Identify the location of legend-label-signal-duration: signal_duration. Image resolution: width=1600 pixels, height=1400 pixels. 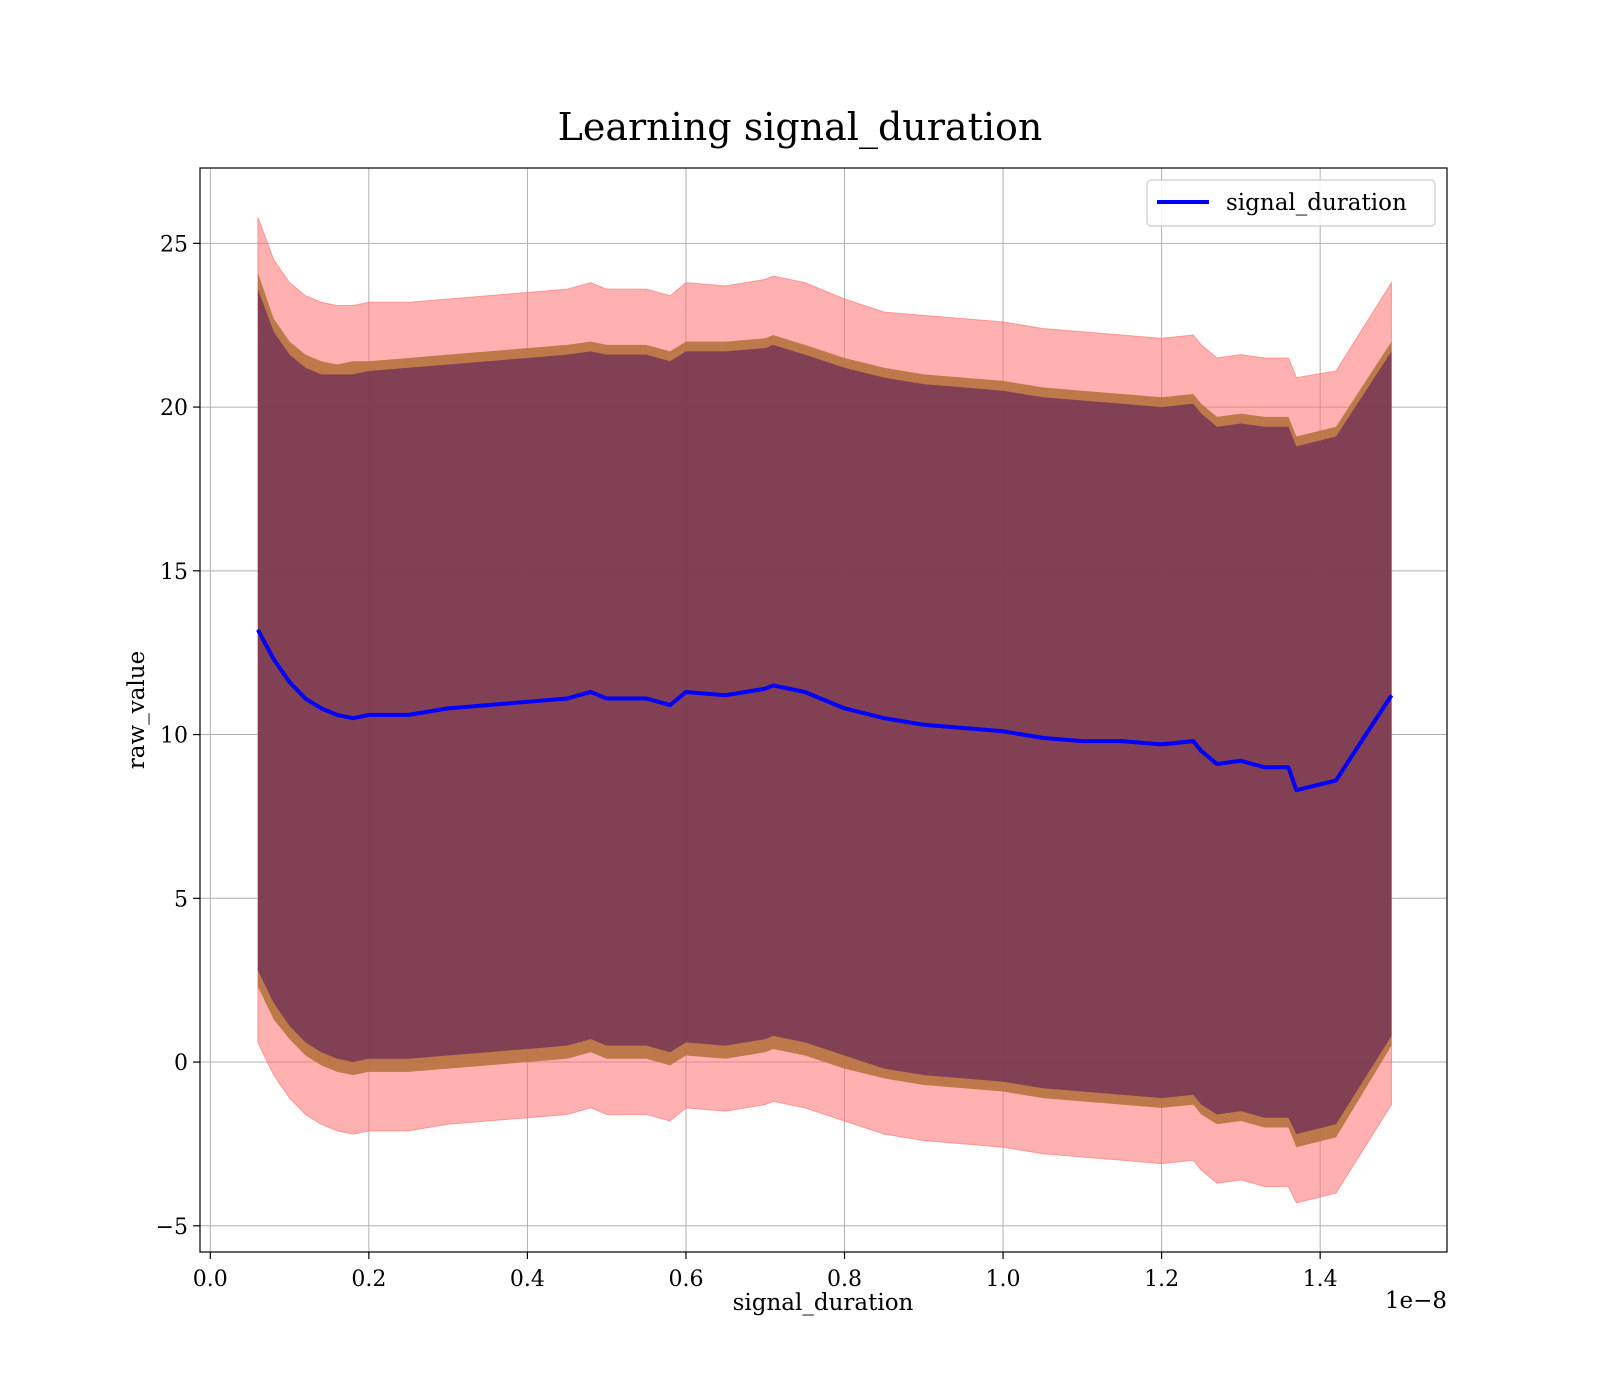
(1316, 203).